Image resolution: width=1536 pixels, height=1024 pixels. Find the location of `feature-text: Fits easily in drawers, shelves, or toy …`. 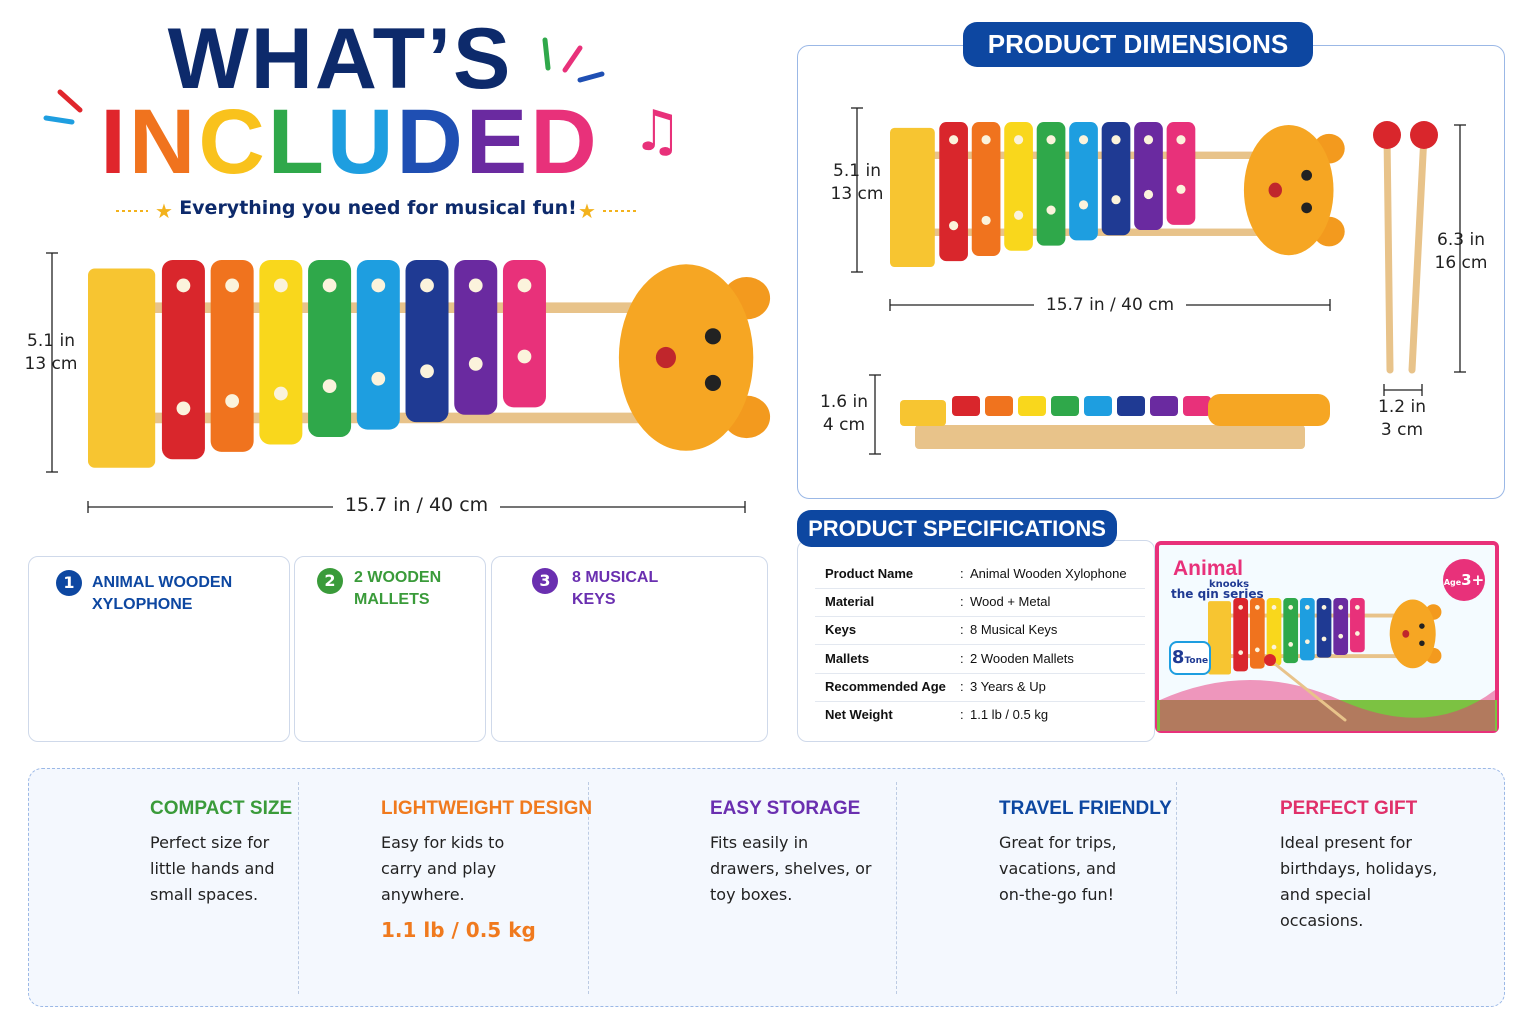

feature-text: Fits easily in drawers, shelves, or toy … is located at coordinates (791, 868).